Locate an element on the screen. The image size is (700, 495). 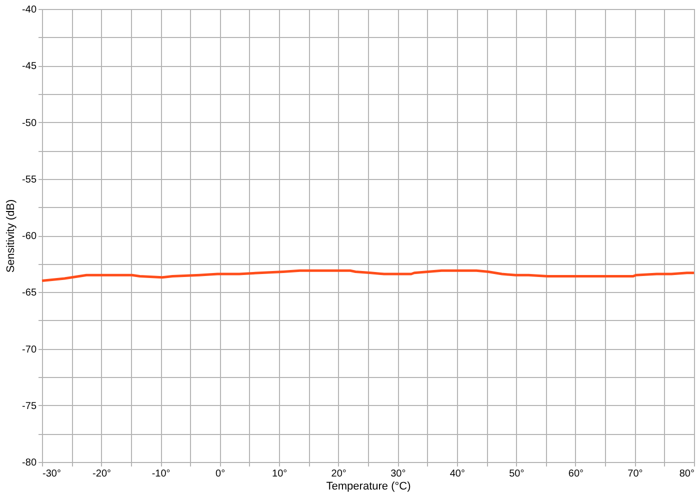
y-tick-label: -40 is located at coordinates (29, 10).